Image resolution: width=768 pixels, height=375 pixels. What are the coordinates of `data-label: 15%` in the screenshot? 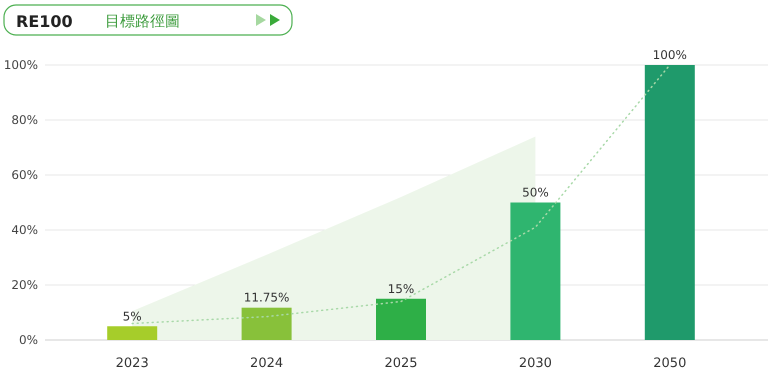 It's located at (401, 289).